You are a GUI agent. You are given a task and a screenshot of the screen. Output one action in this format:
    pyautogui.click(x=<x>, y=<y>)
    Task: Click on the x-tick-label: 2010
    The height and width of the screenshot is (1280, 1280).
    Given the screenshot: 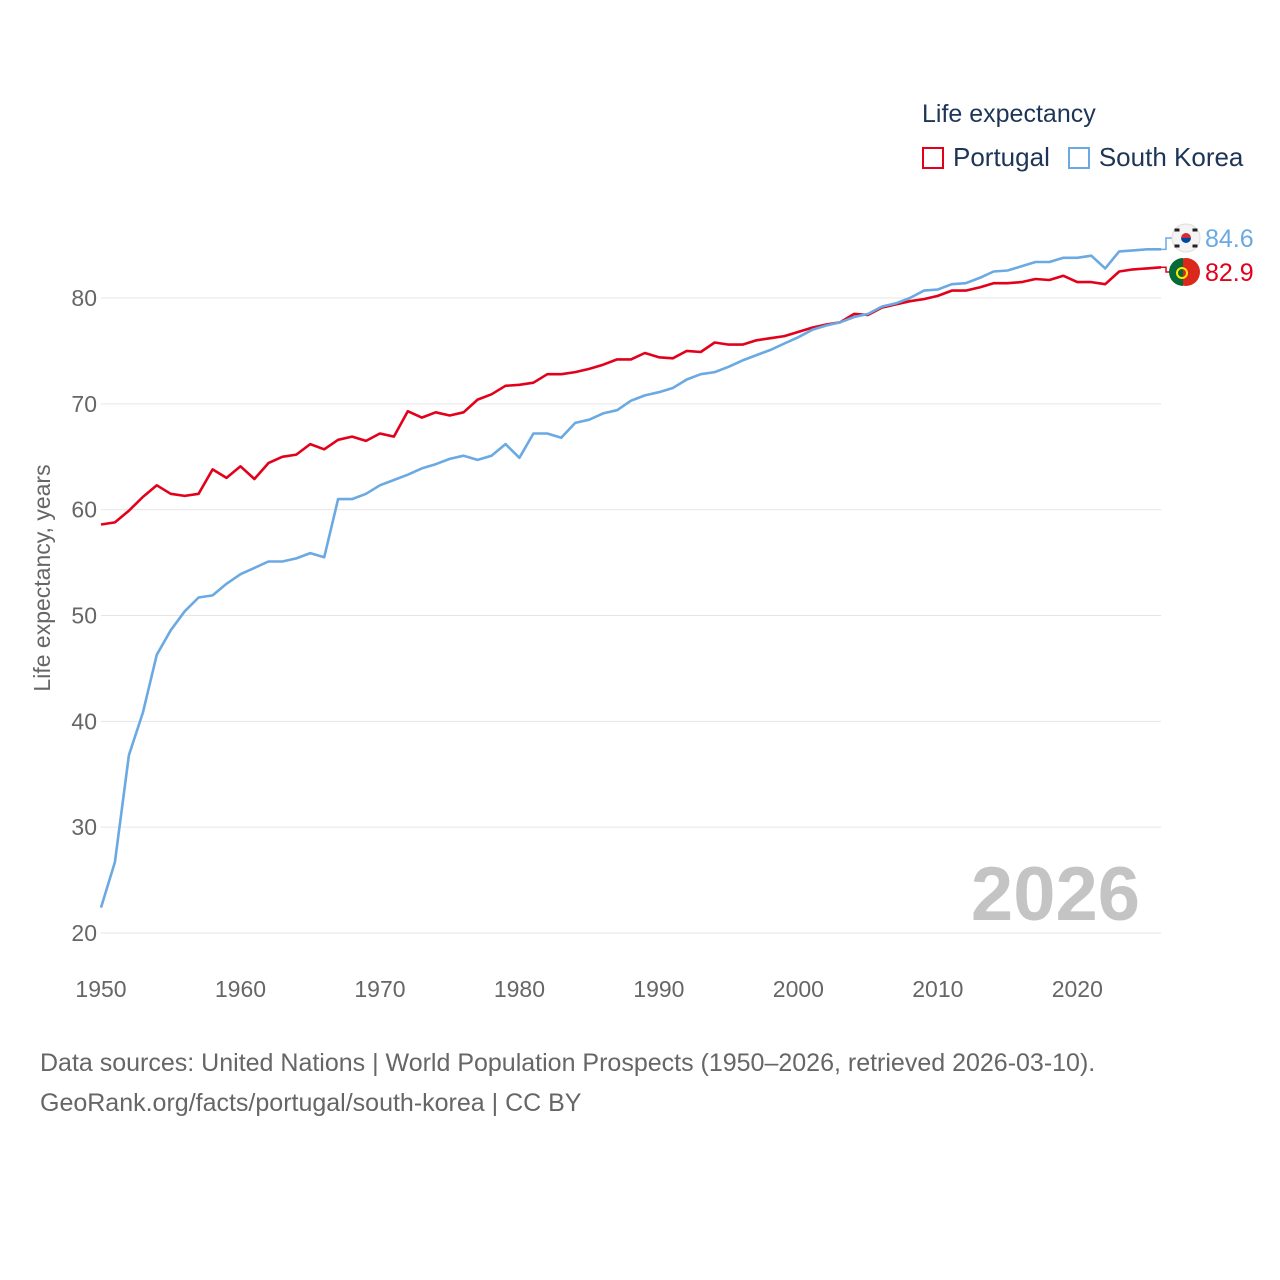 What is the action you would take?
    pyautogui.click(x=937, y=989)
    